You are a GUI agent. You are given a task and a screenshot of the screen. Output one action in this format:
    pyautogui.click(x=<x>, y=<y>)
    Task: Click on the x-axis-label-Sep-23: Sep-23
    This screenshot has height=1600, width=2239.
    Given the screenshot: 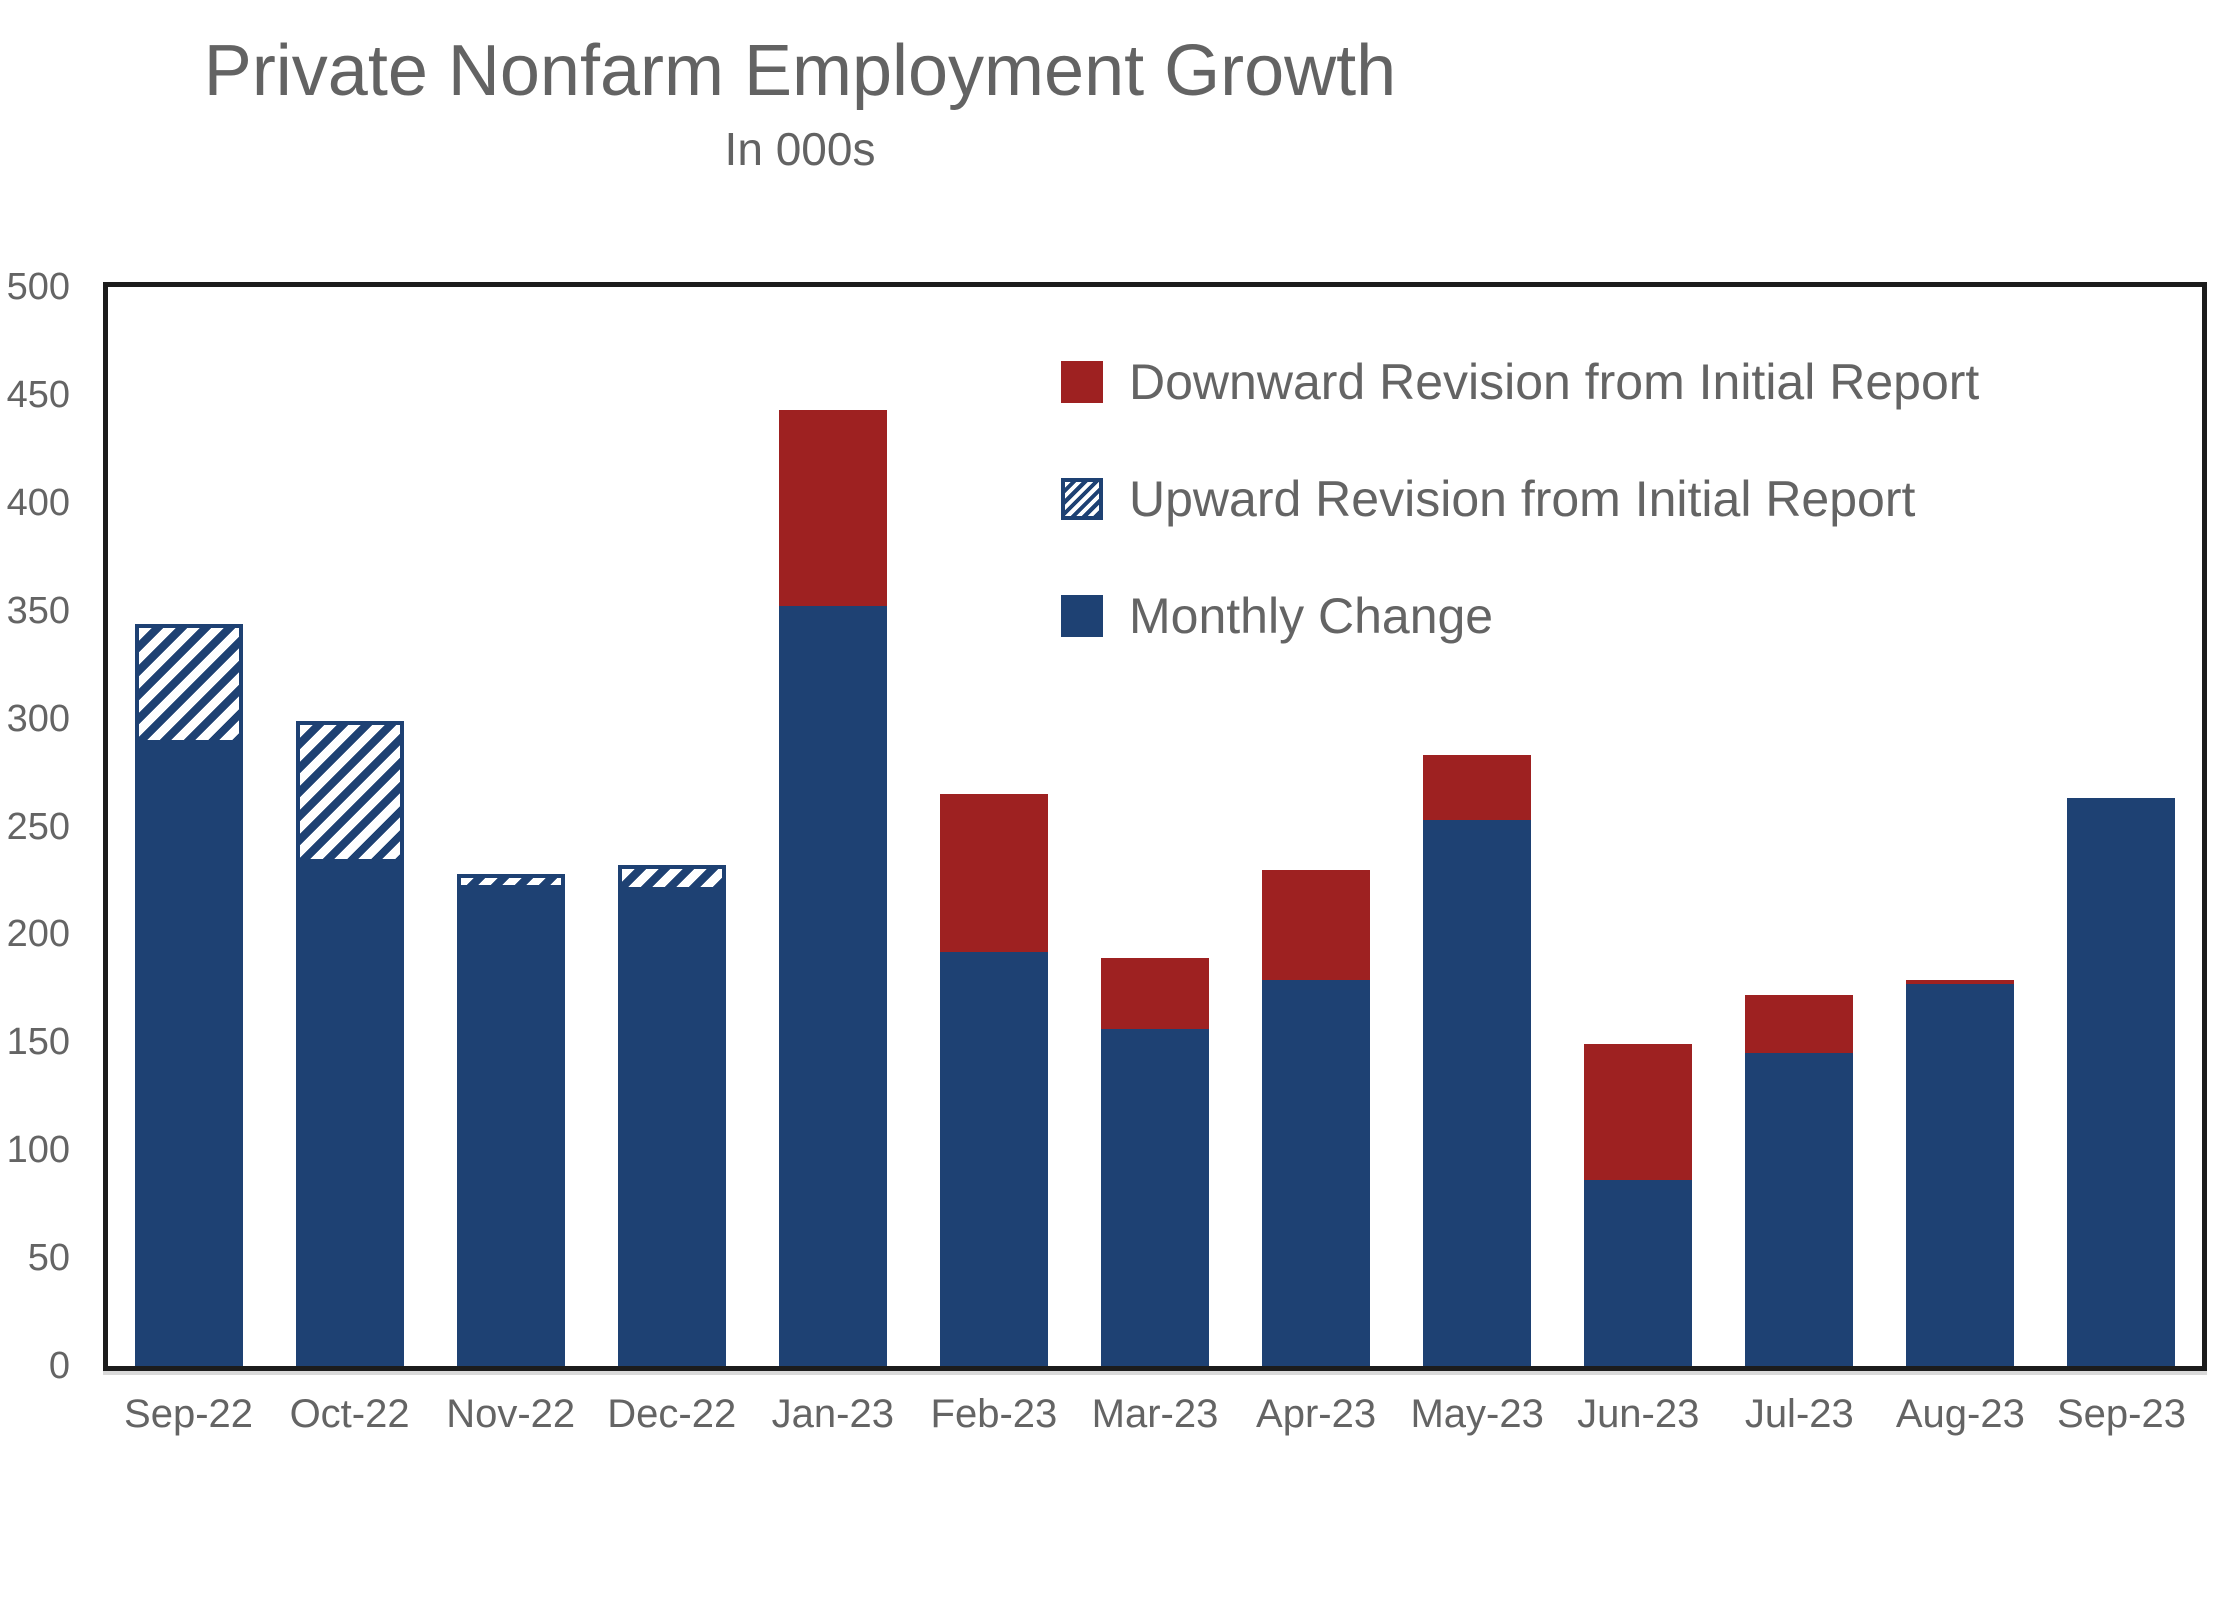 What is the action you would take?
    pyautogui.click(x=2121, y=1414)
    